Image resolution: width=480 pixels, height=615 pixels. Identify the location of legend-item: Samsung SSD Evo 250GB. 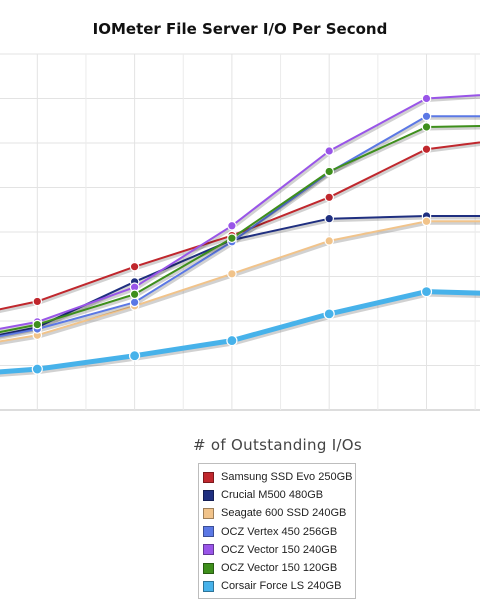
(279, 477).